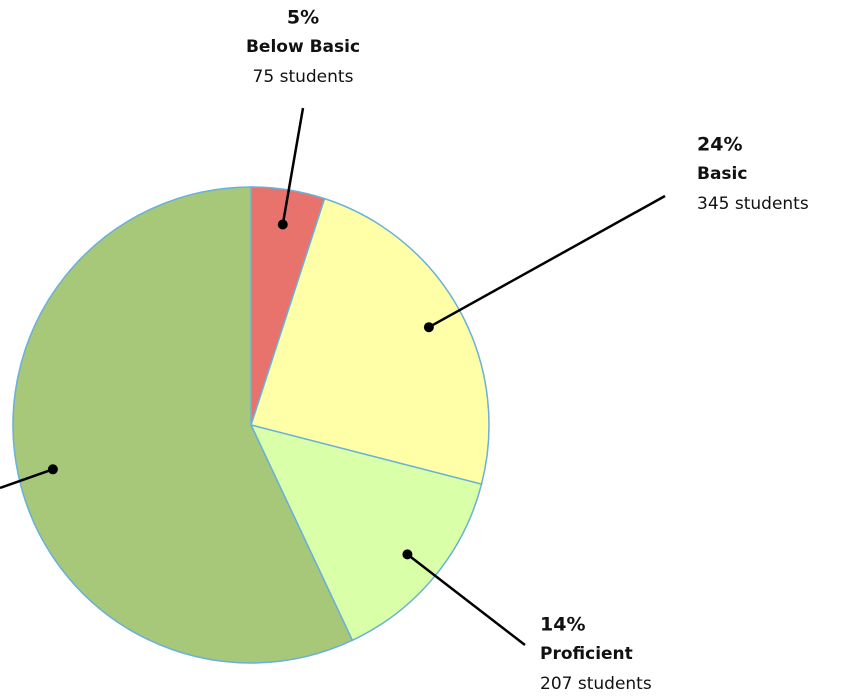  I want to click on count-label: 75 students, so click(303, 77).